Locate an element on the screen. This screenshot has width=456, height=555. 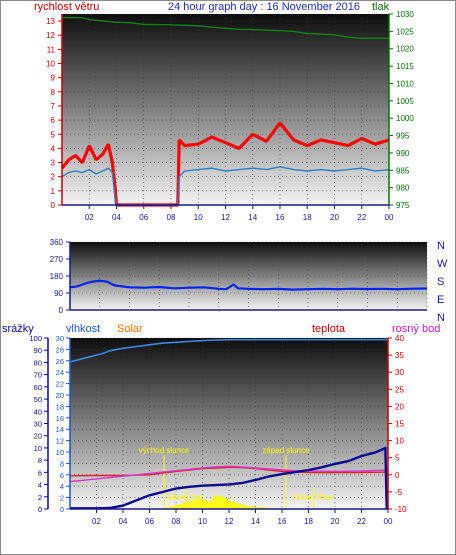
rain-axis-title: srážky is located at coordinates (18, 329).